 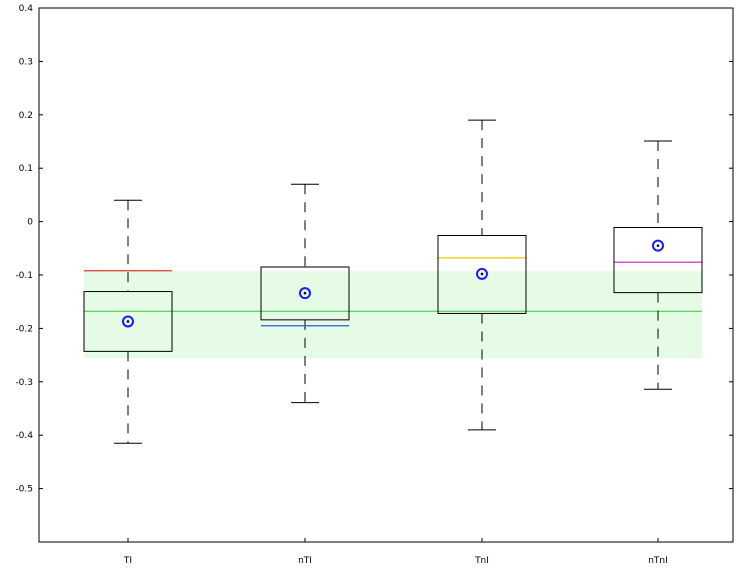 I want to click on y-tick-label: 0, so click(x=30, y=223).